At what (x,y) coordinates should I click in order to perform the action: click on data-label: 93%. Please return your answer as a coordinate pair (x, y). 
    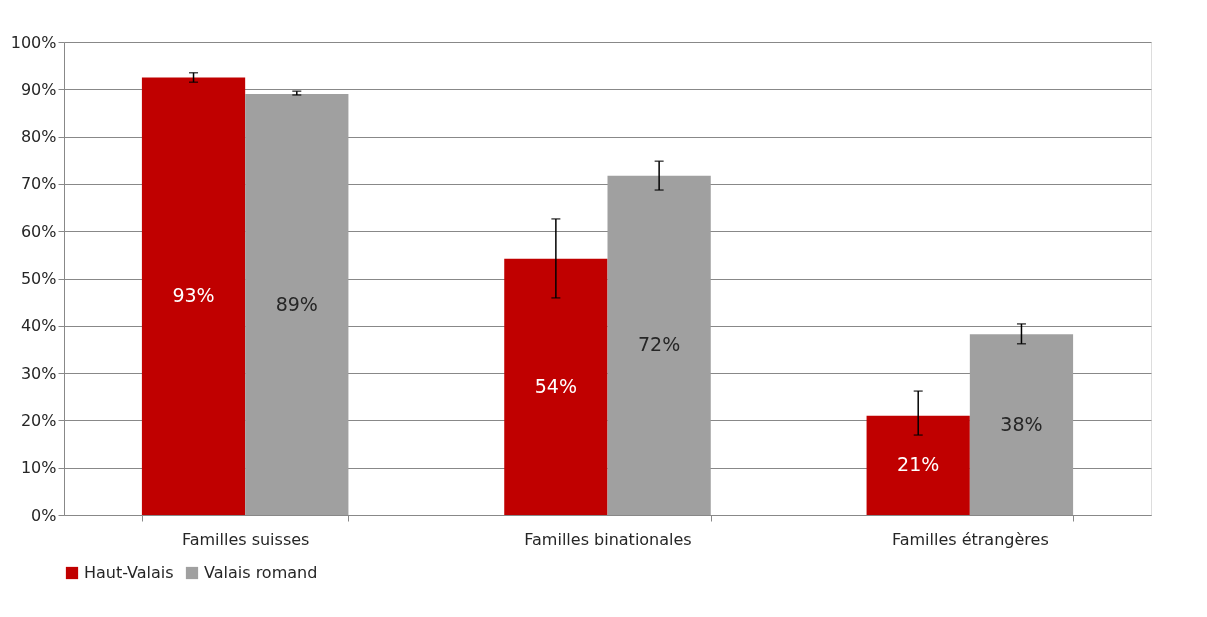
    Looking at the image, I should click on (193, 295).